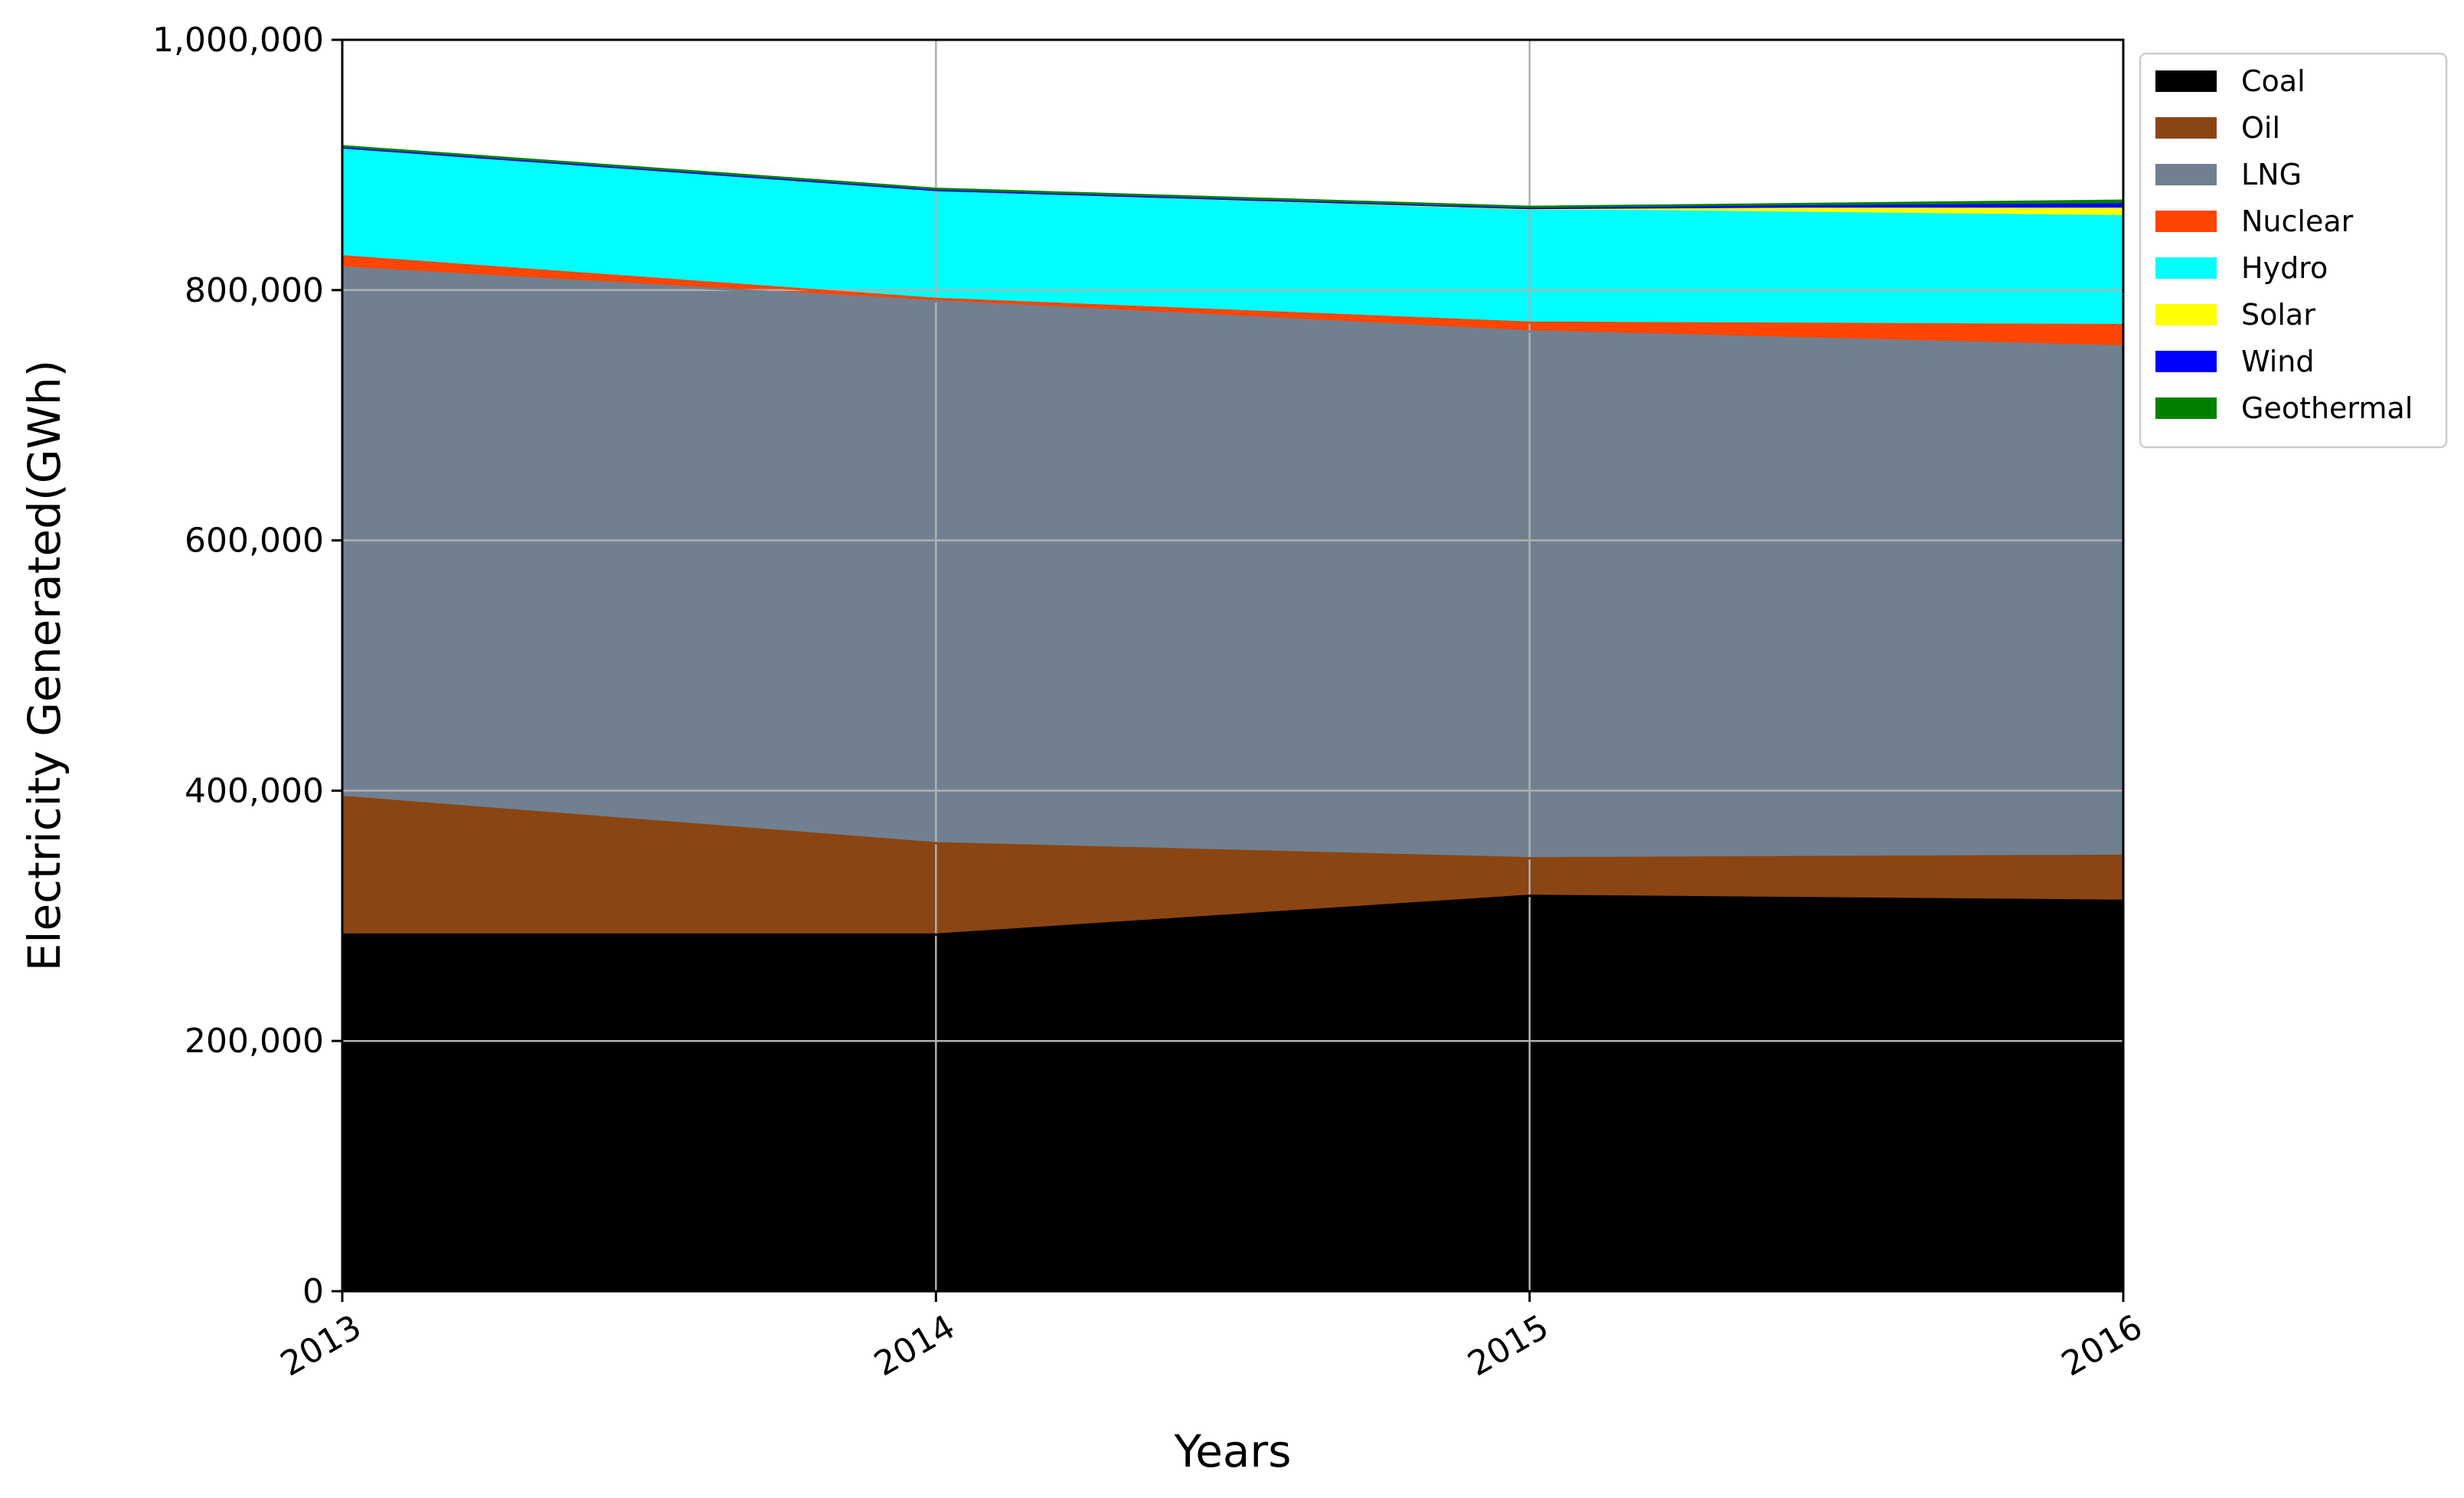 The image size is (2464, 1498). I want to click on y-tick-label: 600,000, so click(255, 541).